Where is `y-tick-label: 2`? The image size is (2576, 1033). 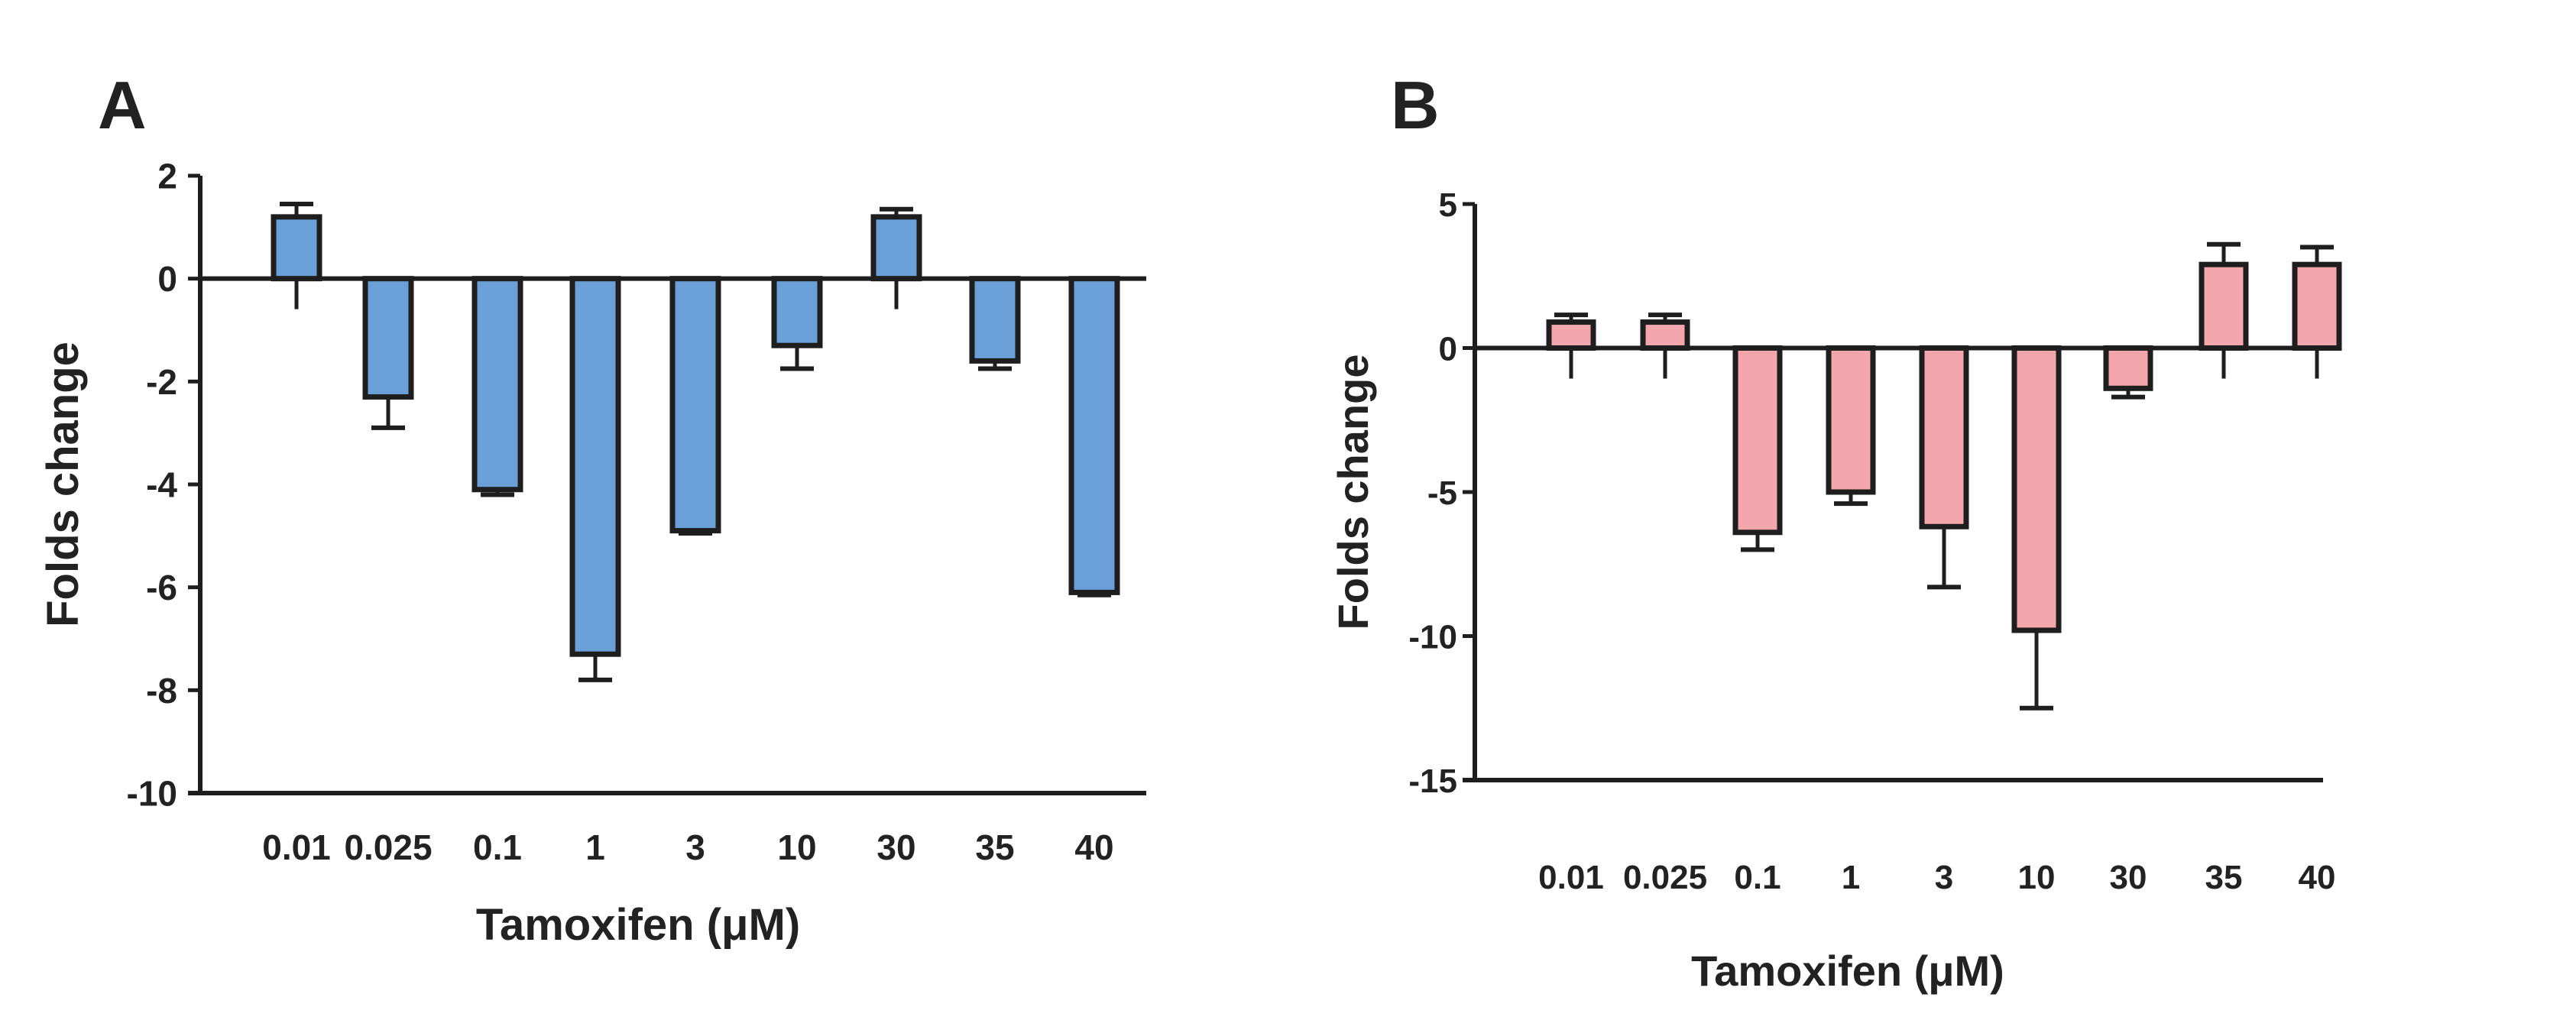 y-tick-label: 2 is located at coordinates (167, 176).